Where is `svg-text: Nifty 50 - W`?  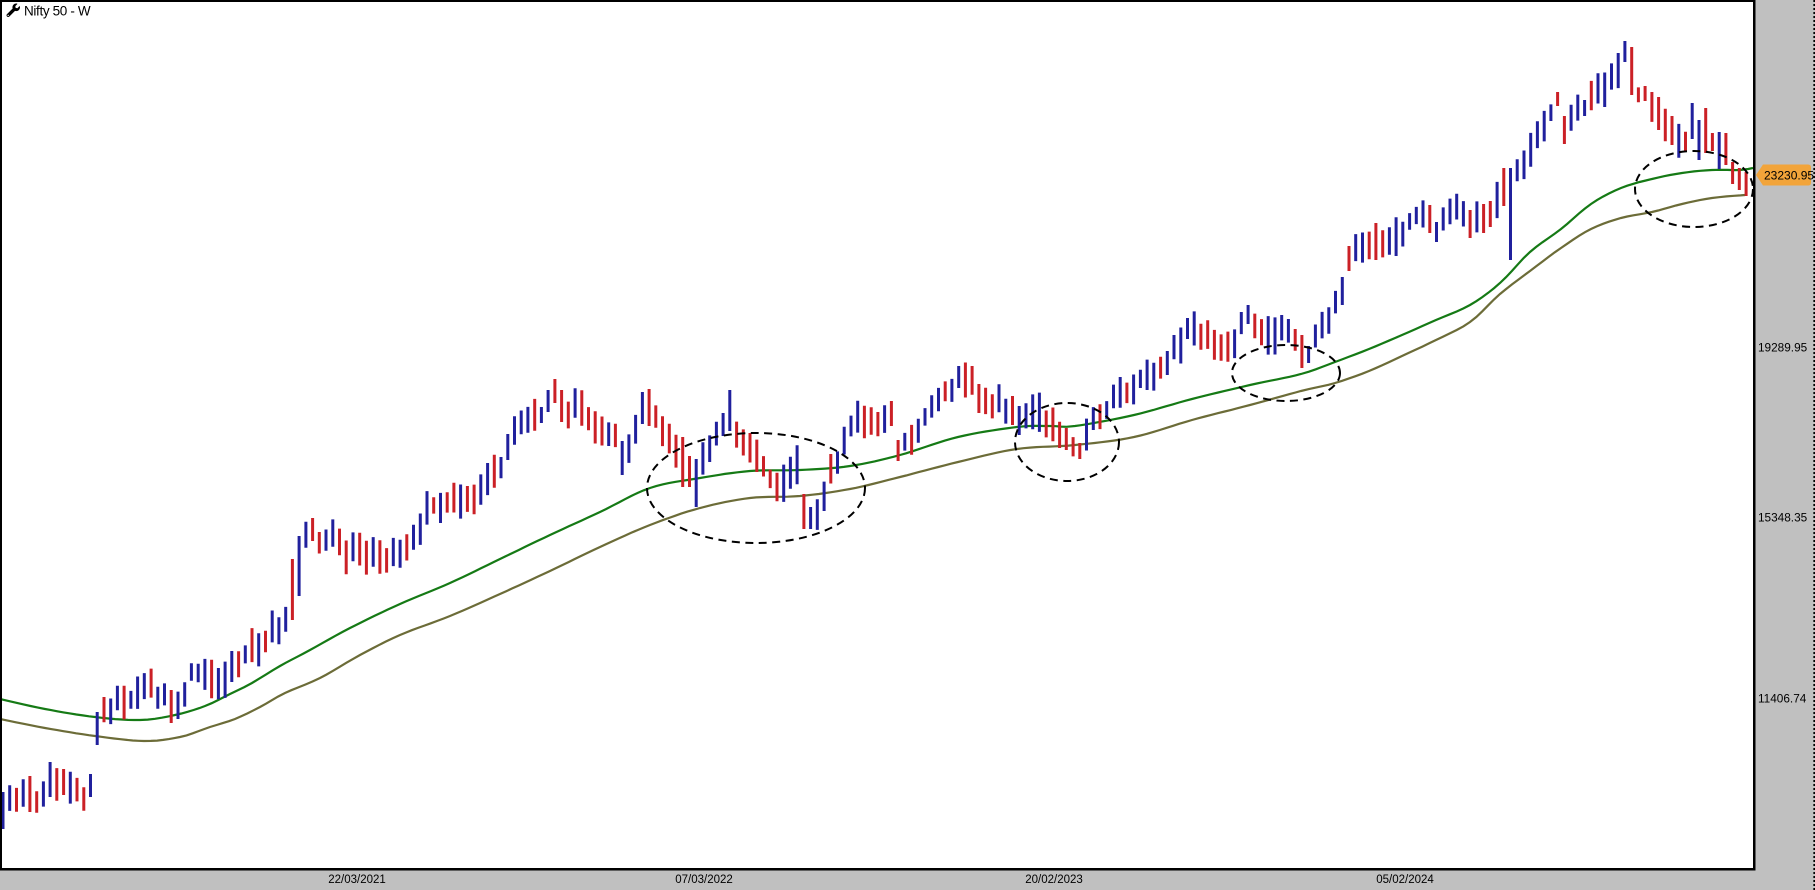 svg-text: Nifty 50 - W is located at coordinates (57, 11).